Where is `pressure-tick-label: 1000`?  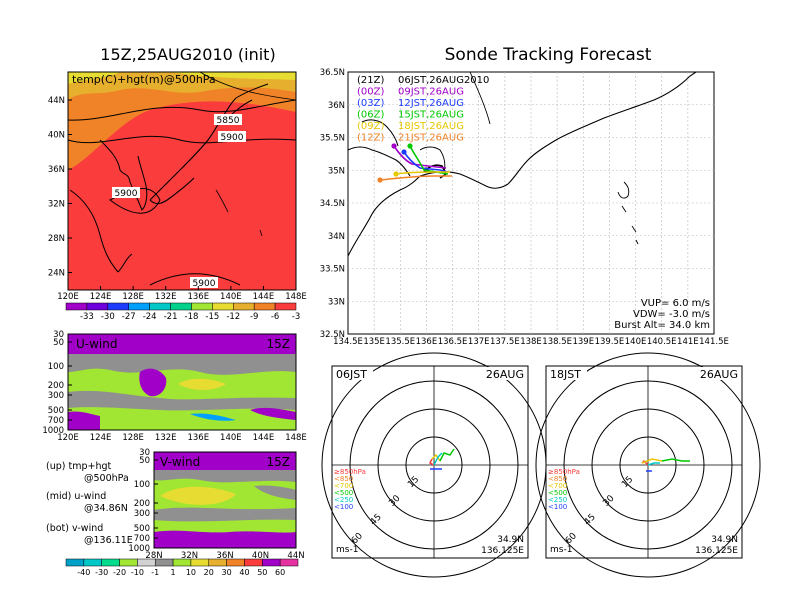 pressure-tick-label: 1000 is located at coordinates (139, 549).